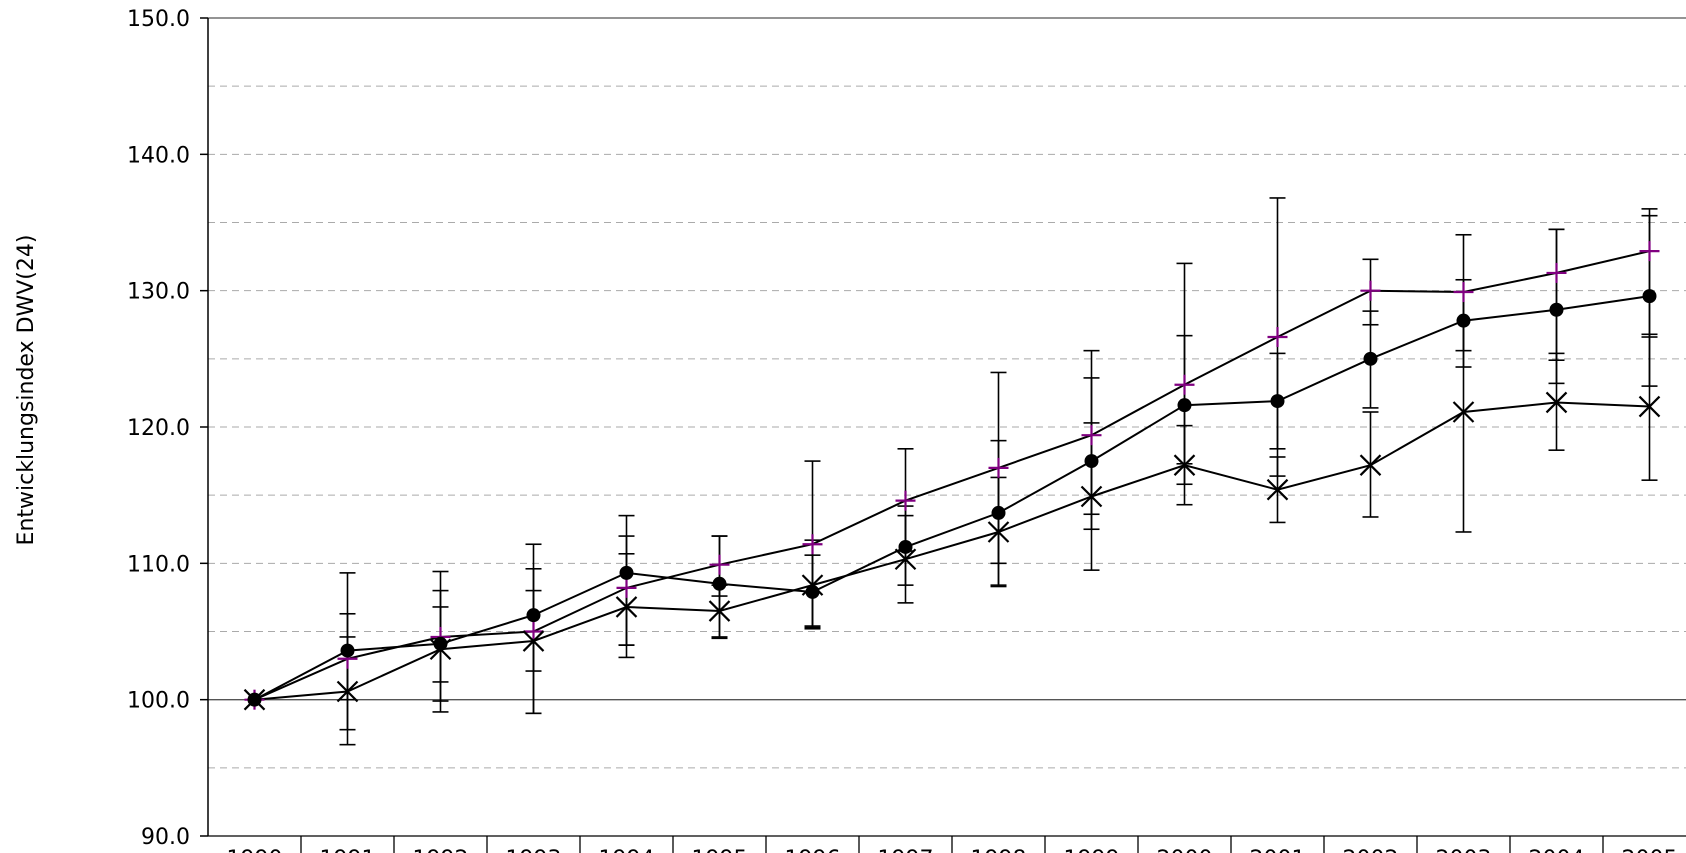 This screenshot has height=853, width=1686. I want to click on x-tick-label: 2003, so click(1464, 850).